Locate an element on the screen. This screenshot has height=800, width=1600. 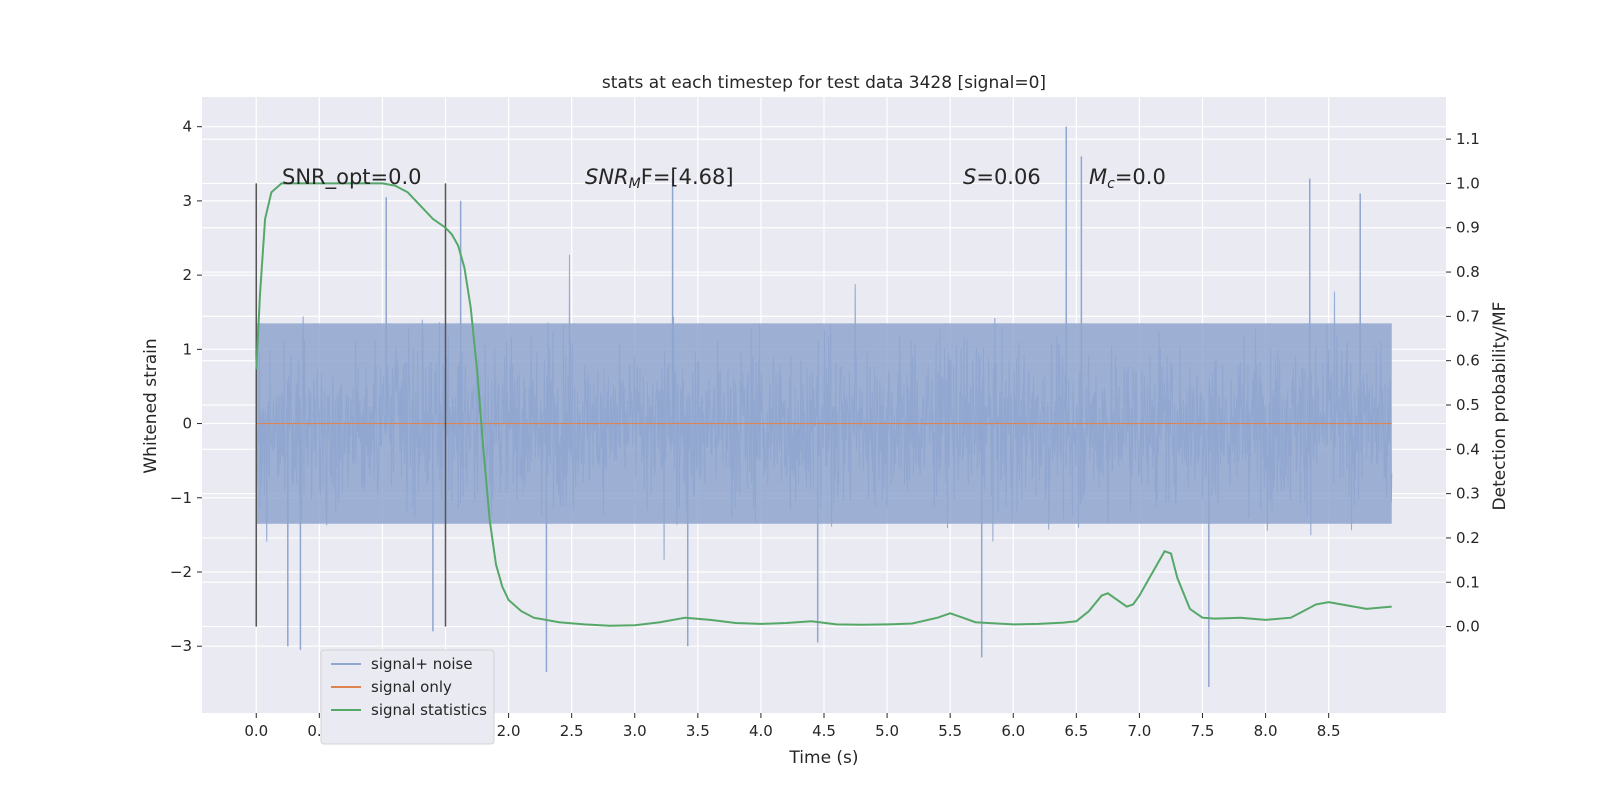
y-left-tick-label: 4 is located at coordinates (187, 127).